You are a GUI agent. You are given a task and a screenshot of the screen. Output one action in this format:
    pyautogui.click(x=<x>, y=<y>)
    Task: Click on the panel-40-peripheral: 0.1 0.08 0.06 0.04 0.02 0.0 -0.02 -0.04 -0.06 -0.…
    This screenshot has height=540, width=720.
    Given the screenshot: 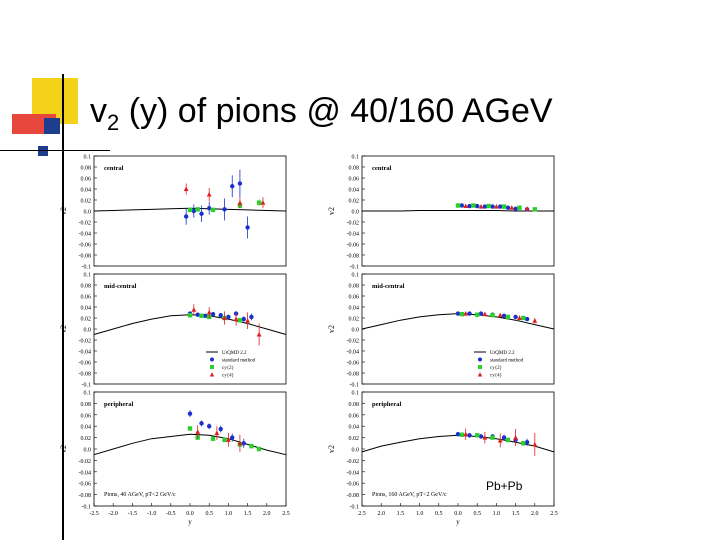 What is the action you would take?
    pyautogui.click(x=174, y=459)
    